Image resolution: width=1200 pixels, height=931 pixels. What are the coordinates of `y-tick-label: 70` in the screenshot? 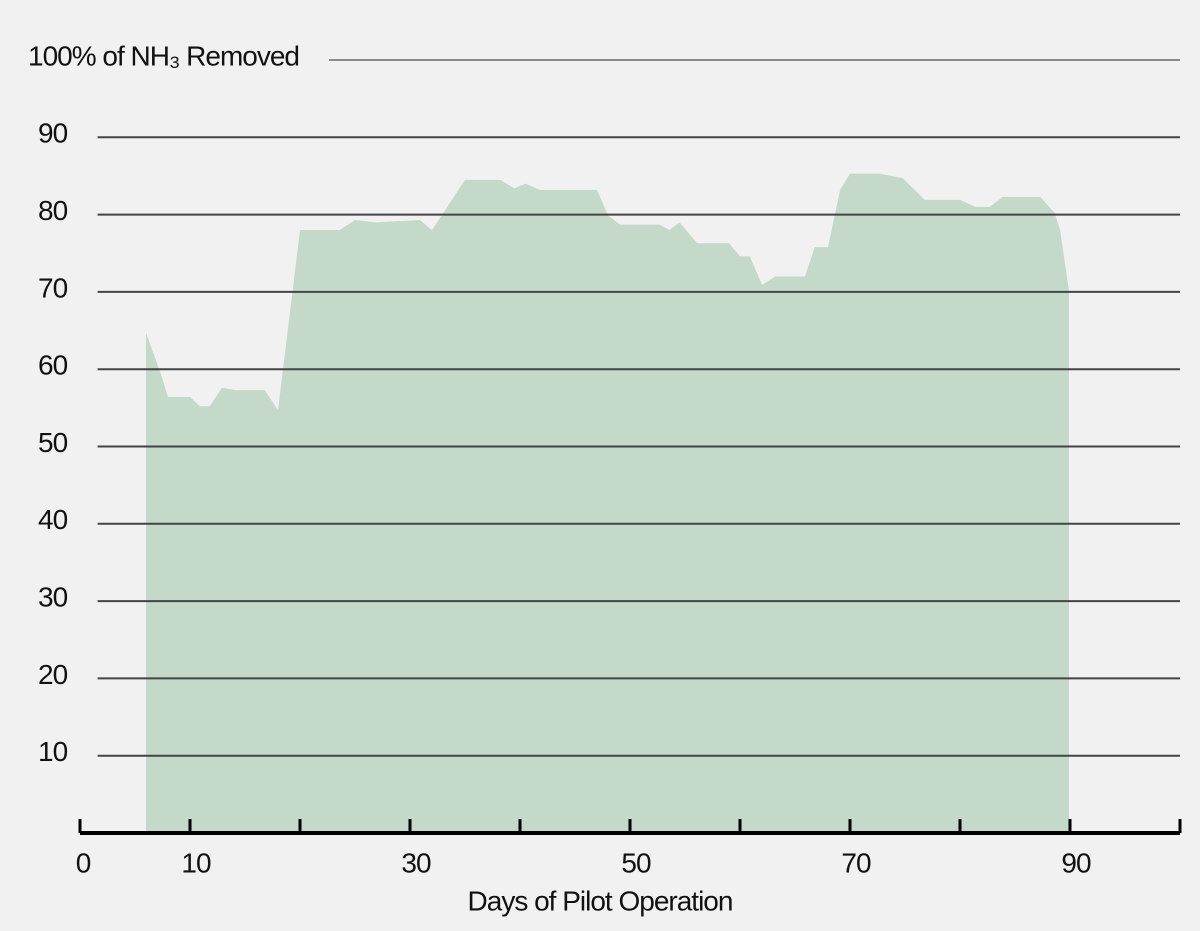 It's located at (53, 287).